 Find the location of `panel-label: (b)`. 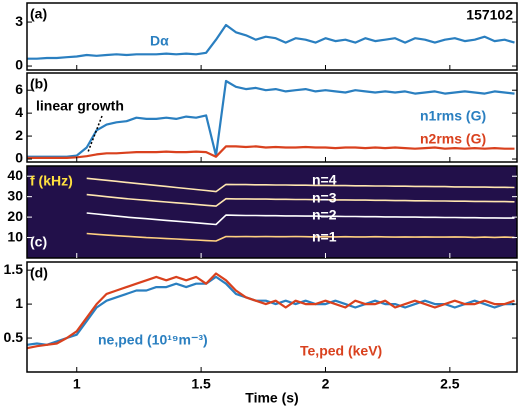

panel-label: (b) is located at coordinates (39, 84).